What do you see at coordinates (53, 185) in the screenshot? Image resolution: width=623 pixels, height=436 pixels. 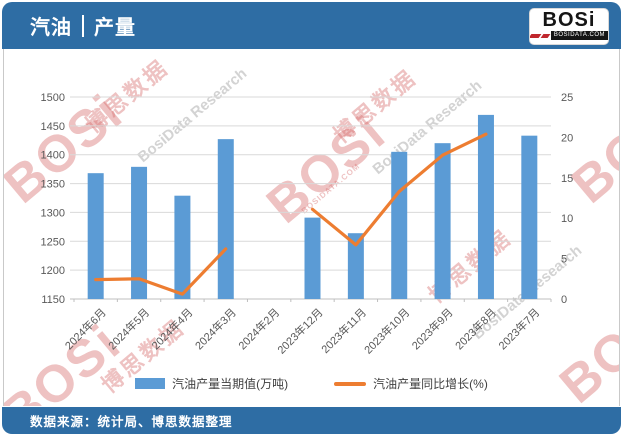 I see `left-axis-tick-label: 1350` at bounding box center [53, 185].